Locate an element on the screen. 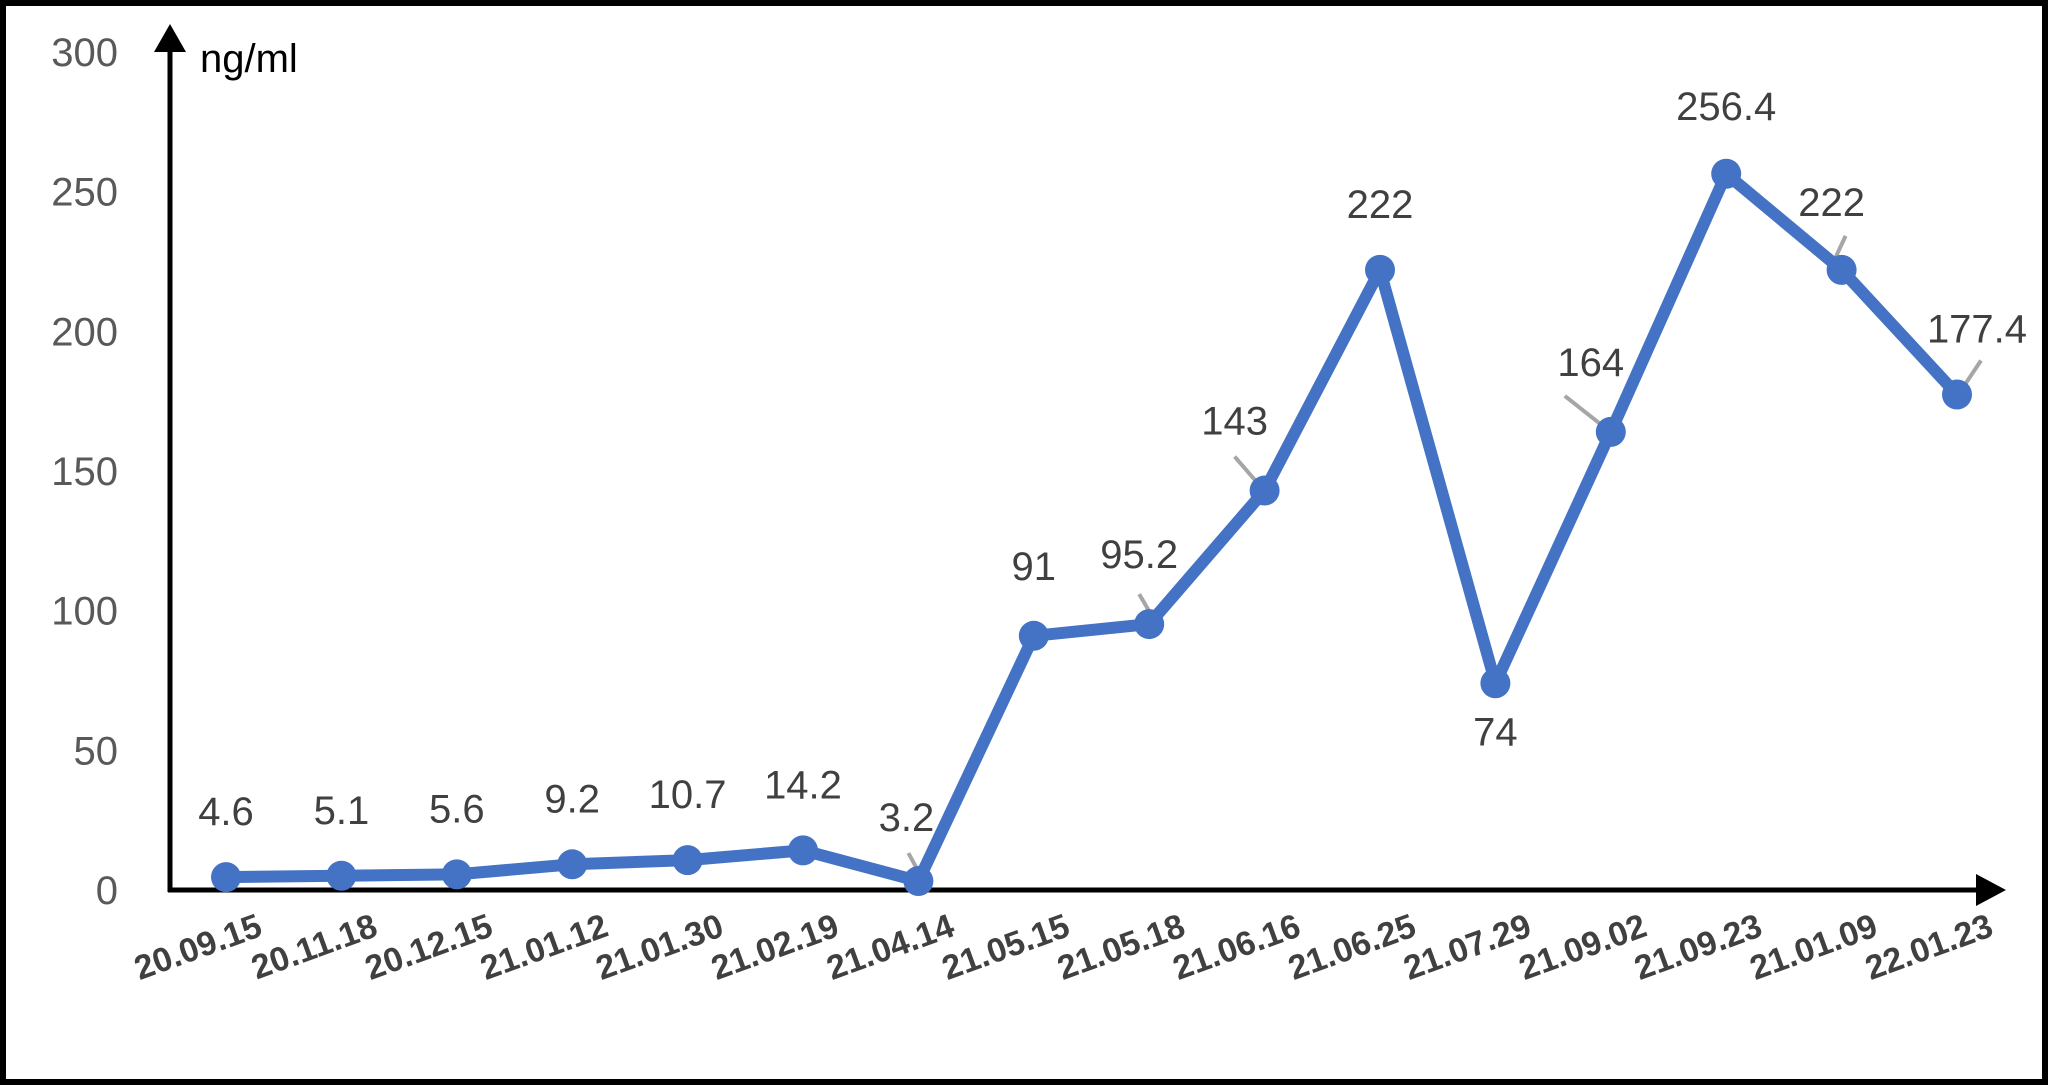 The image size is (2048, 1085). y-tick-label: 200 is located at coordinates (84, 332).